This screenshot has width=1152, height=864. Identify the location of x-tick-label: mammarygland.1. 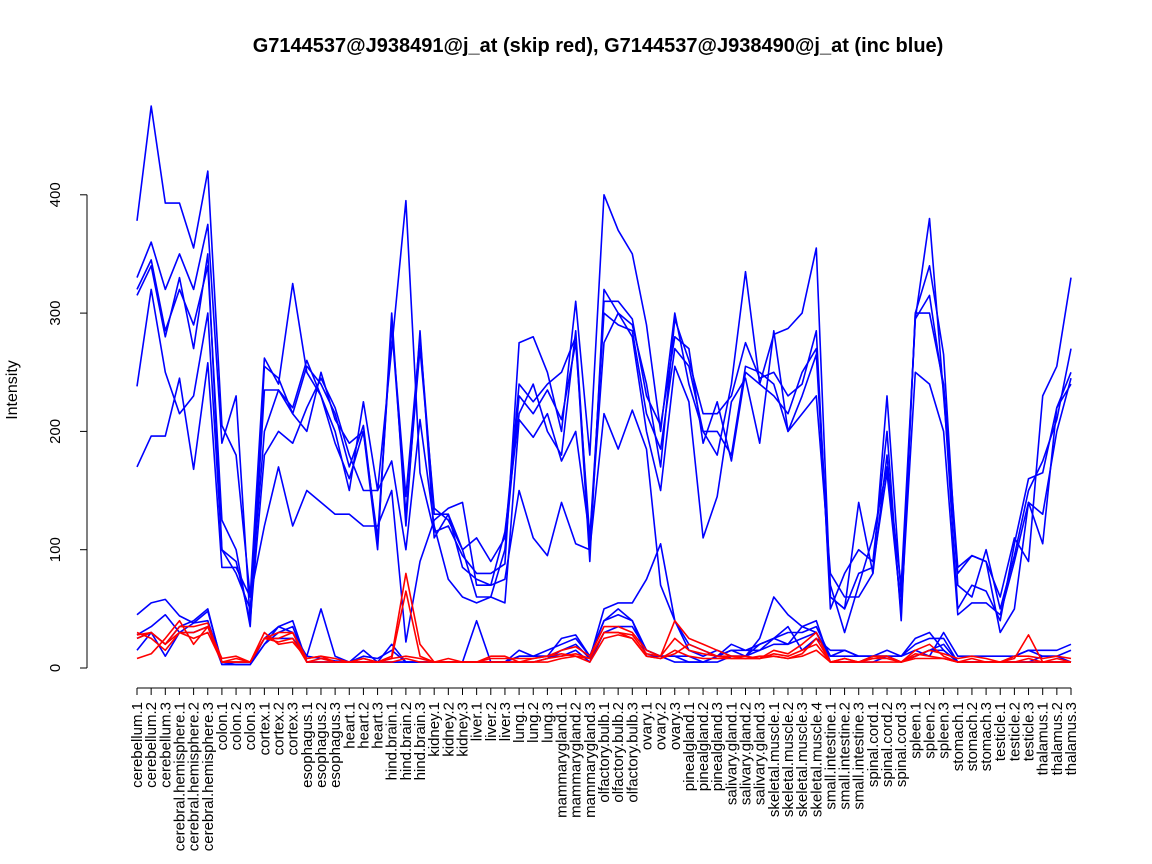
(562, 760).